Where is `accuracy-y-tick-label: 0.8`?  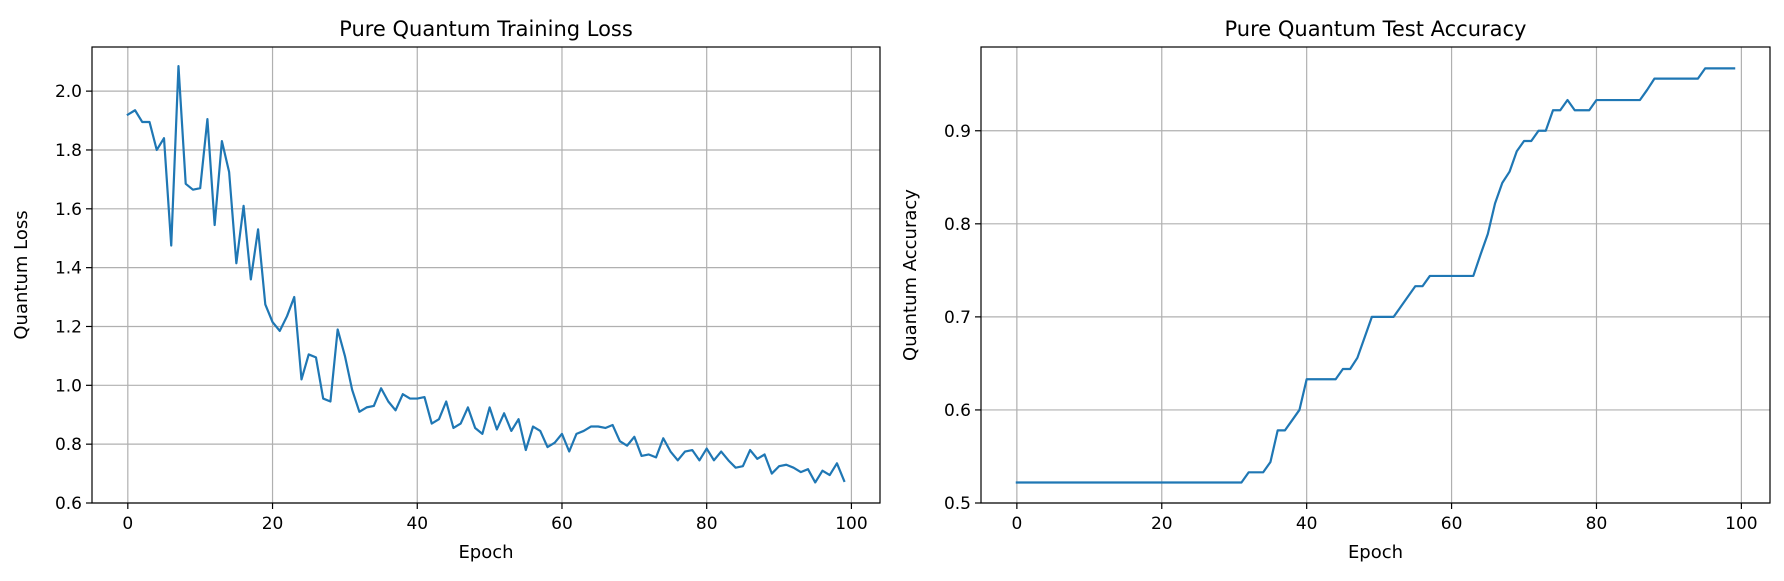
accuracy-y-tick-label: 0.8 is located at coordinates (957, 225).